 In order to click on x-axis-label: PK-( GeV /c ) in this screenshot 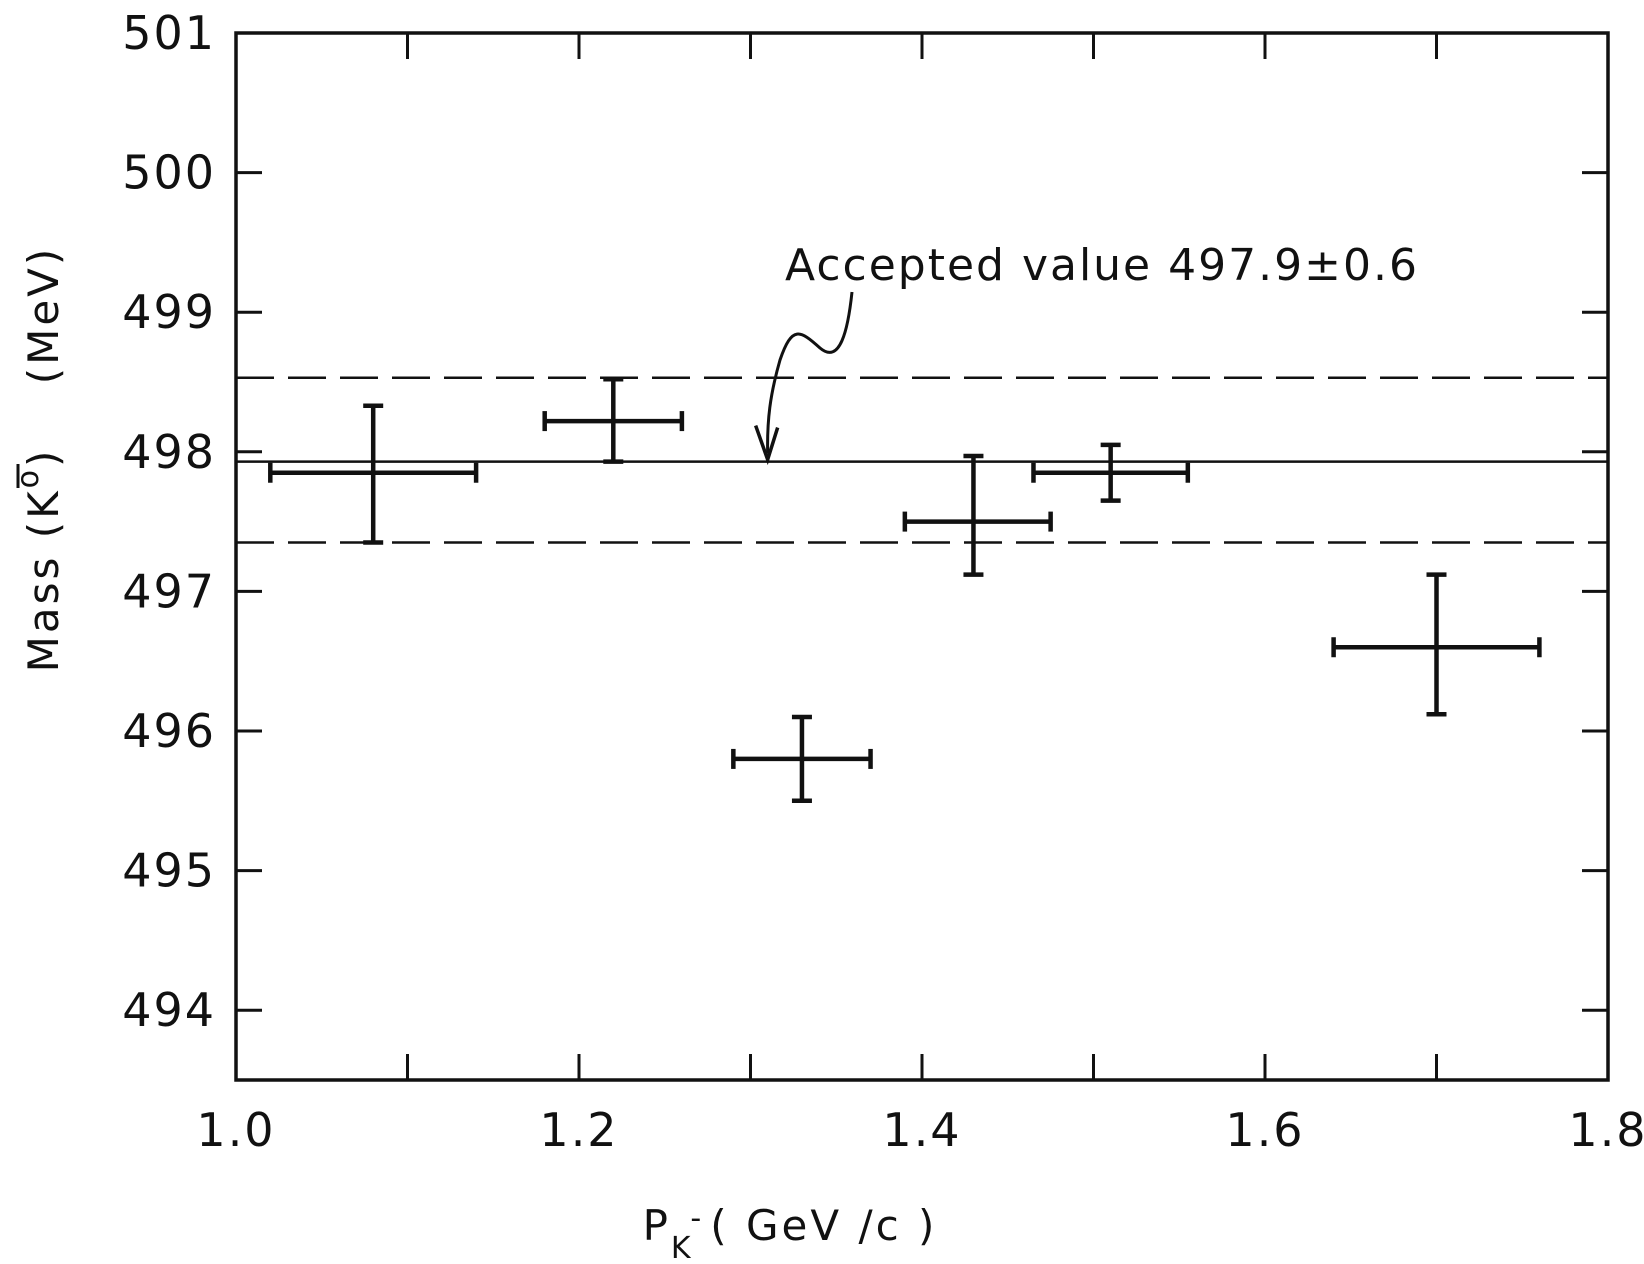, I will do `click(790, 1232)`.